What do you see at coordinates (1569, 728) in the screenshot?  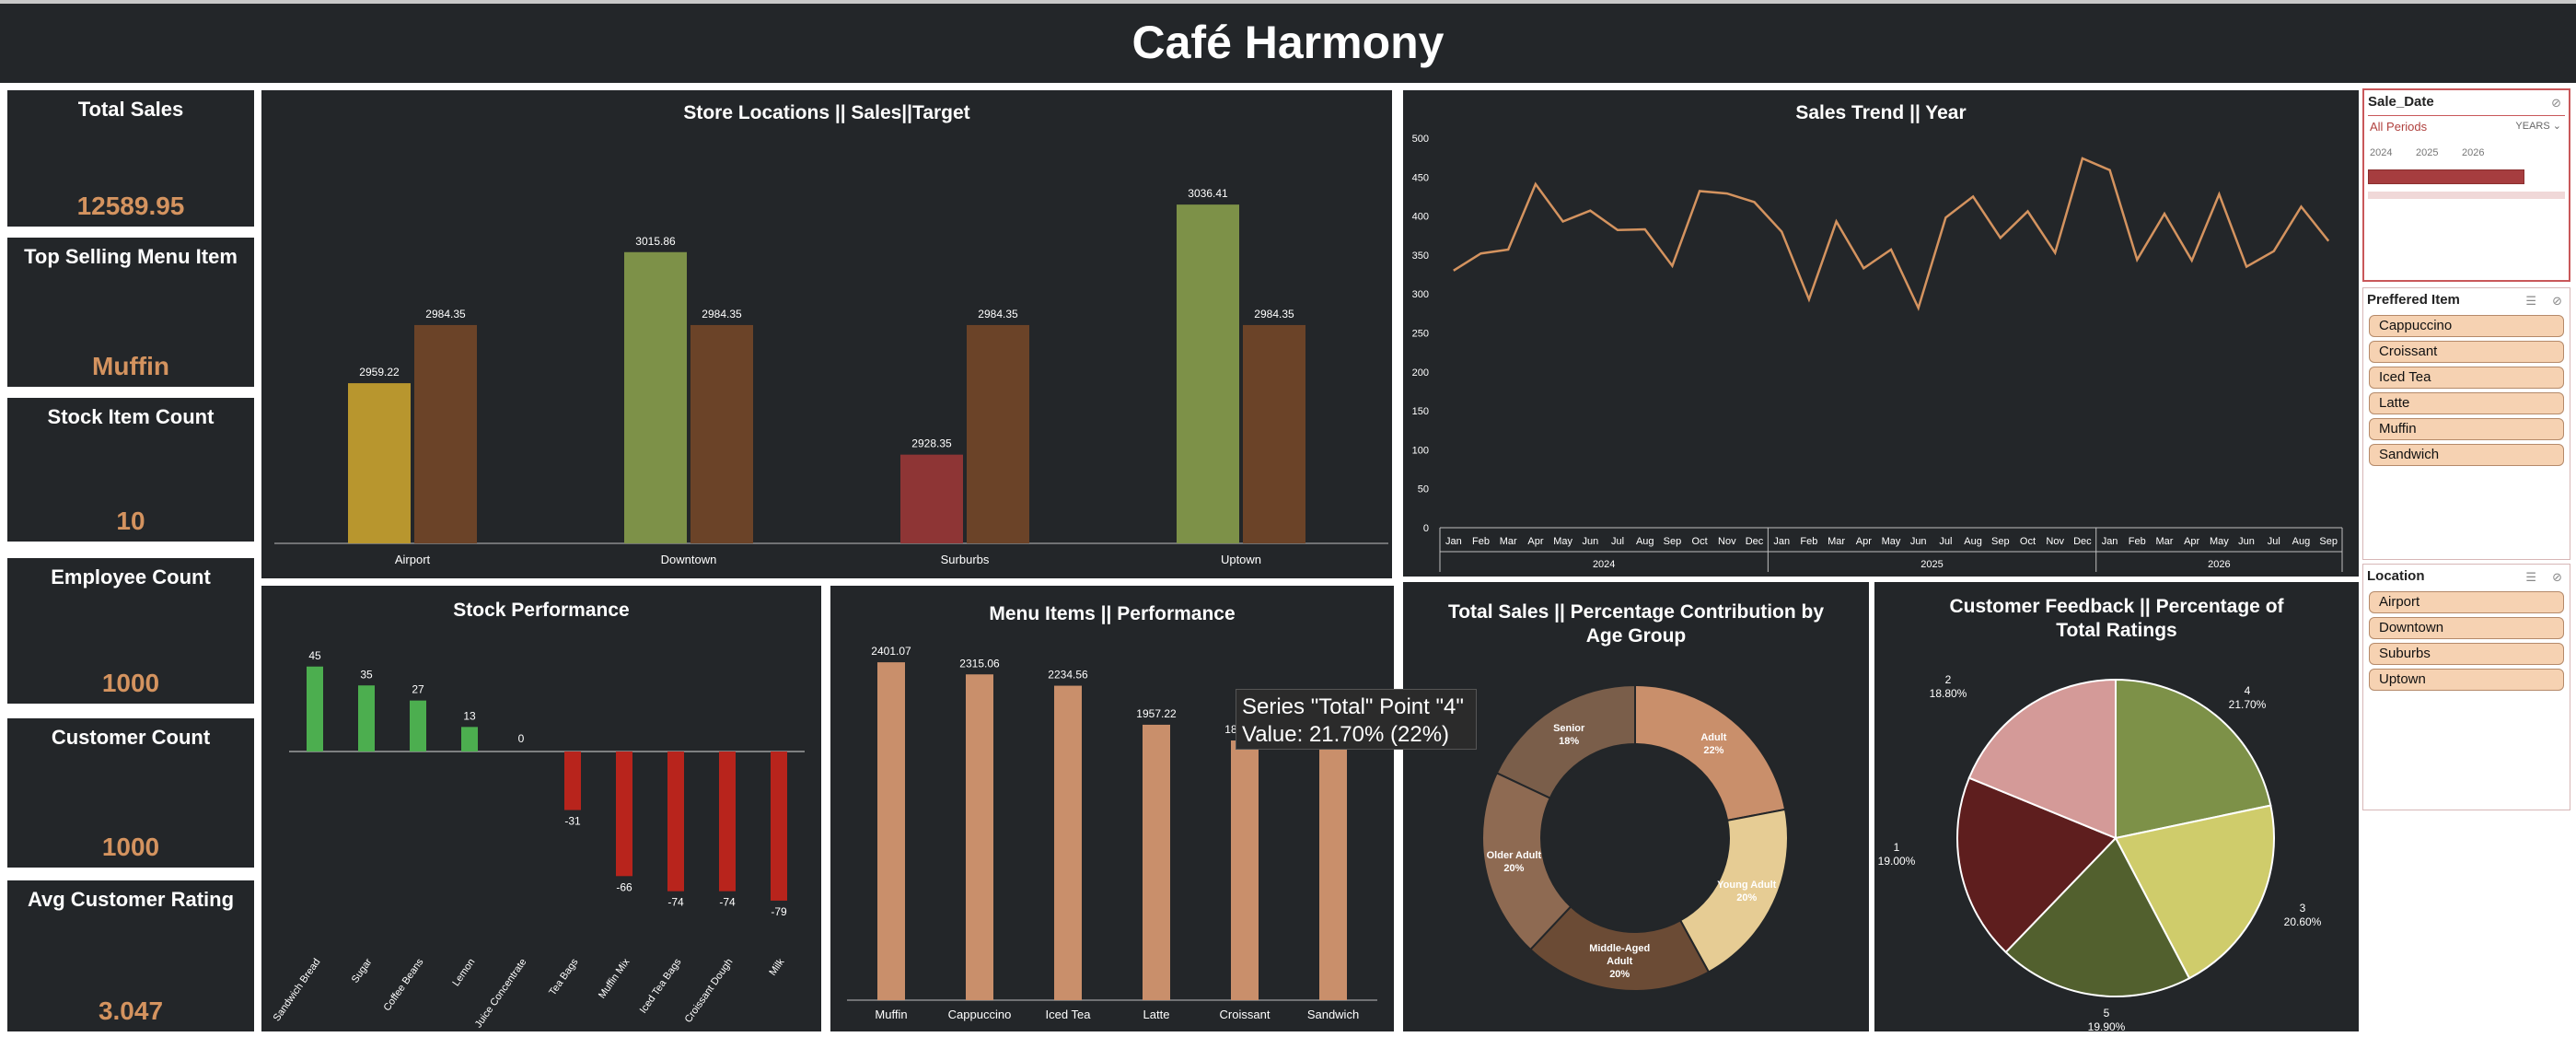 I see `slice-label: Senior` at bounding box center [1569, 728].